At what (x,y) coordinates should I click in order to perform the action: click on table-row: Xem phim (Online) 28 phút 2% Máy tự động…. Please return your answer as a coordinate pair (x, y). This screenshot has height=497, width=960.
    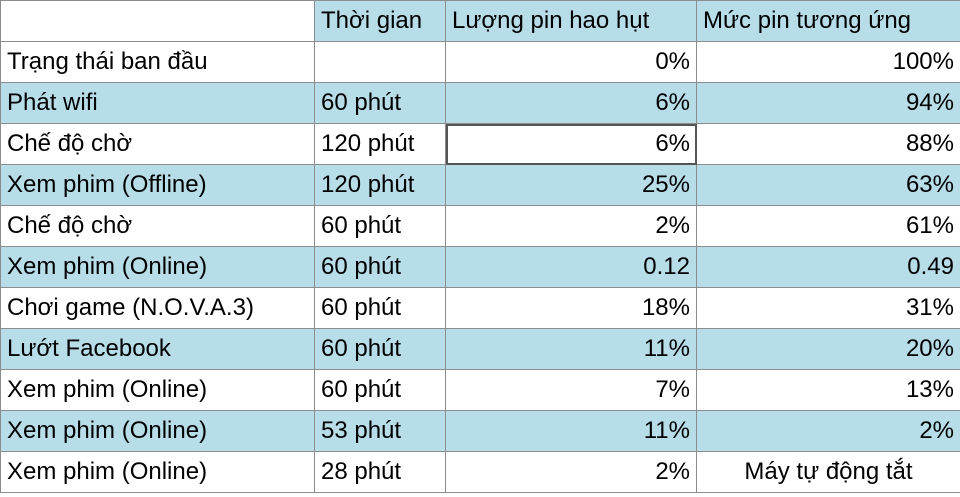
    Looking at the image, I should click on (480, 472).